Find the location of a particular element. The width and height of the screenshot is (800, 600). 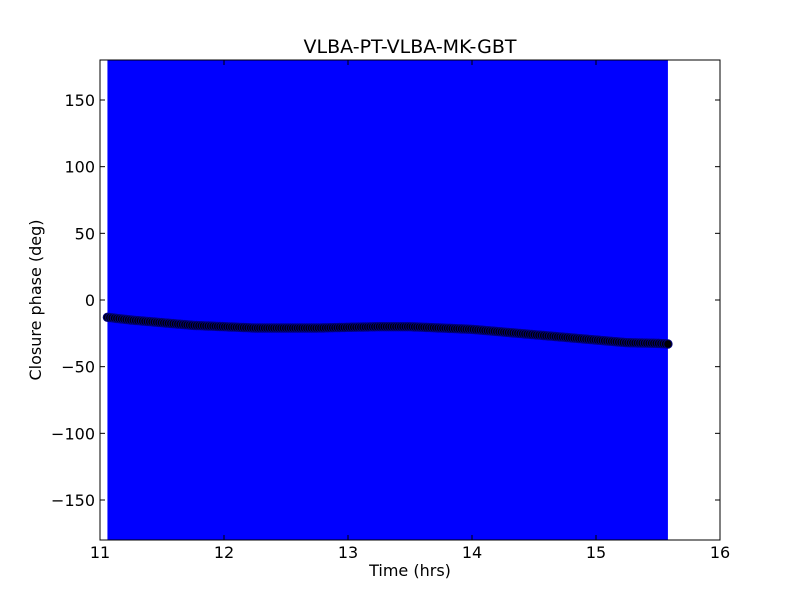

data-point is located at coordinates (668, 344).